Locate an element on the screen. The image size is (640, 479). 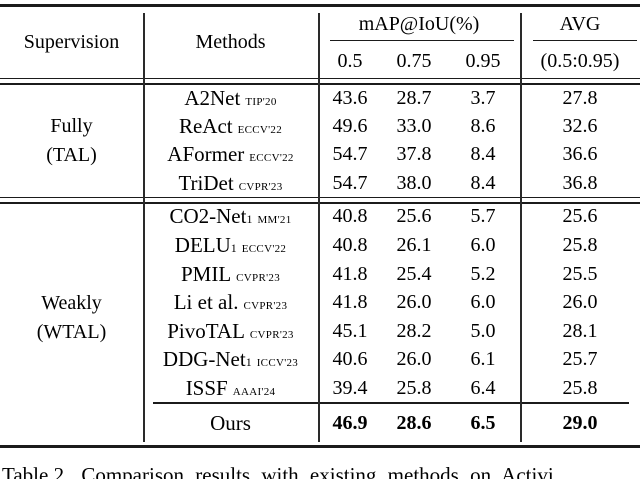
map-group-underline is located at coordinates (422, 41).